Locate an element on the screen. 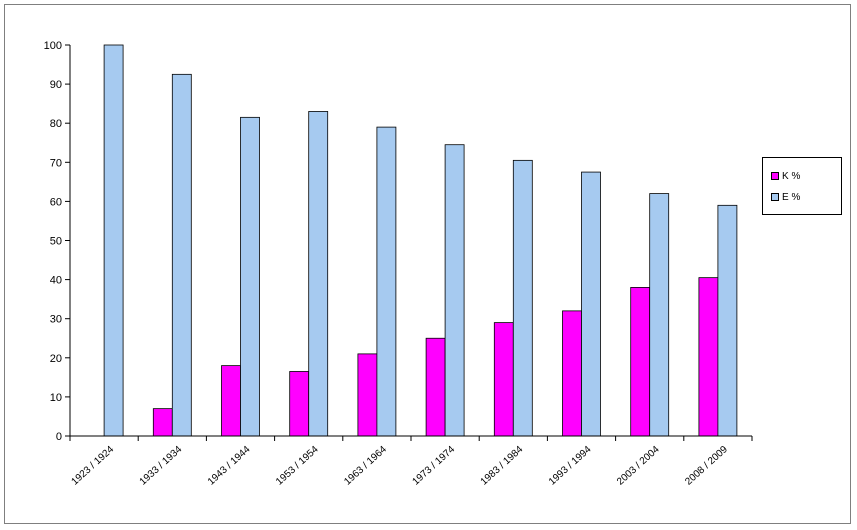 The image size is (857, 530). legend-swatch-k is located at coordinates (775, 176).